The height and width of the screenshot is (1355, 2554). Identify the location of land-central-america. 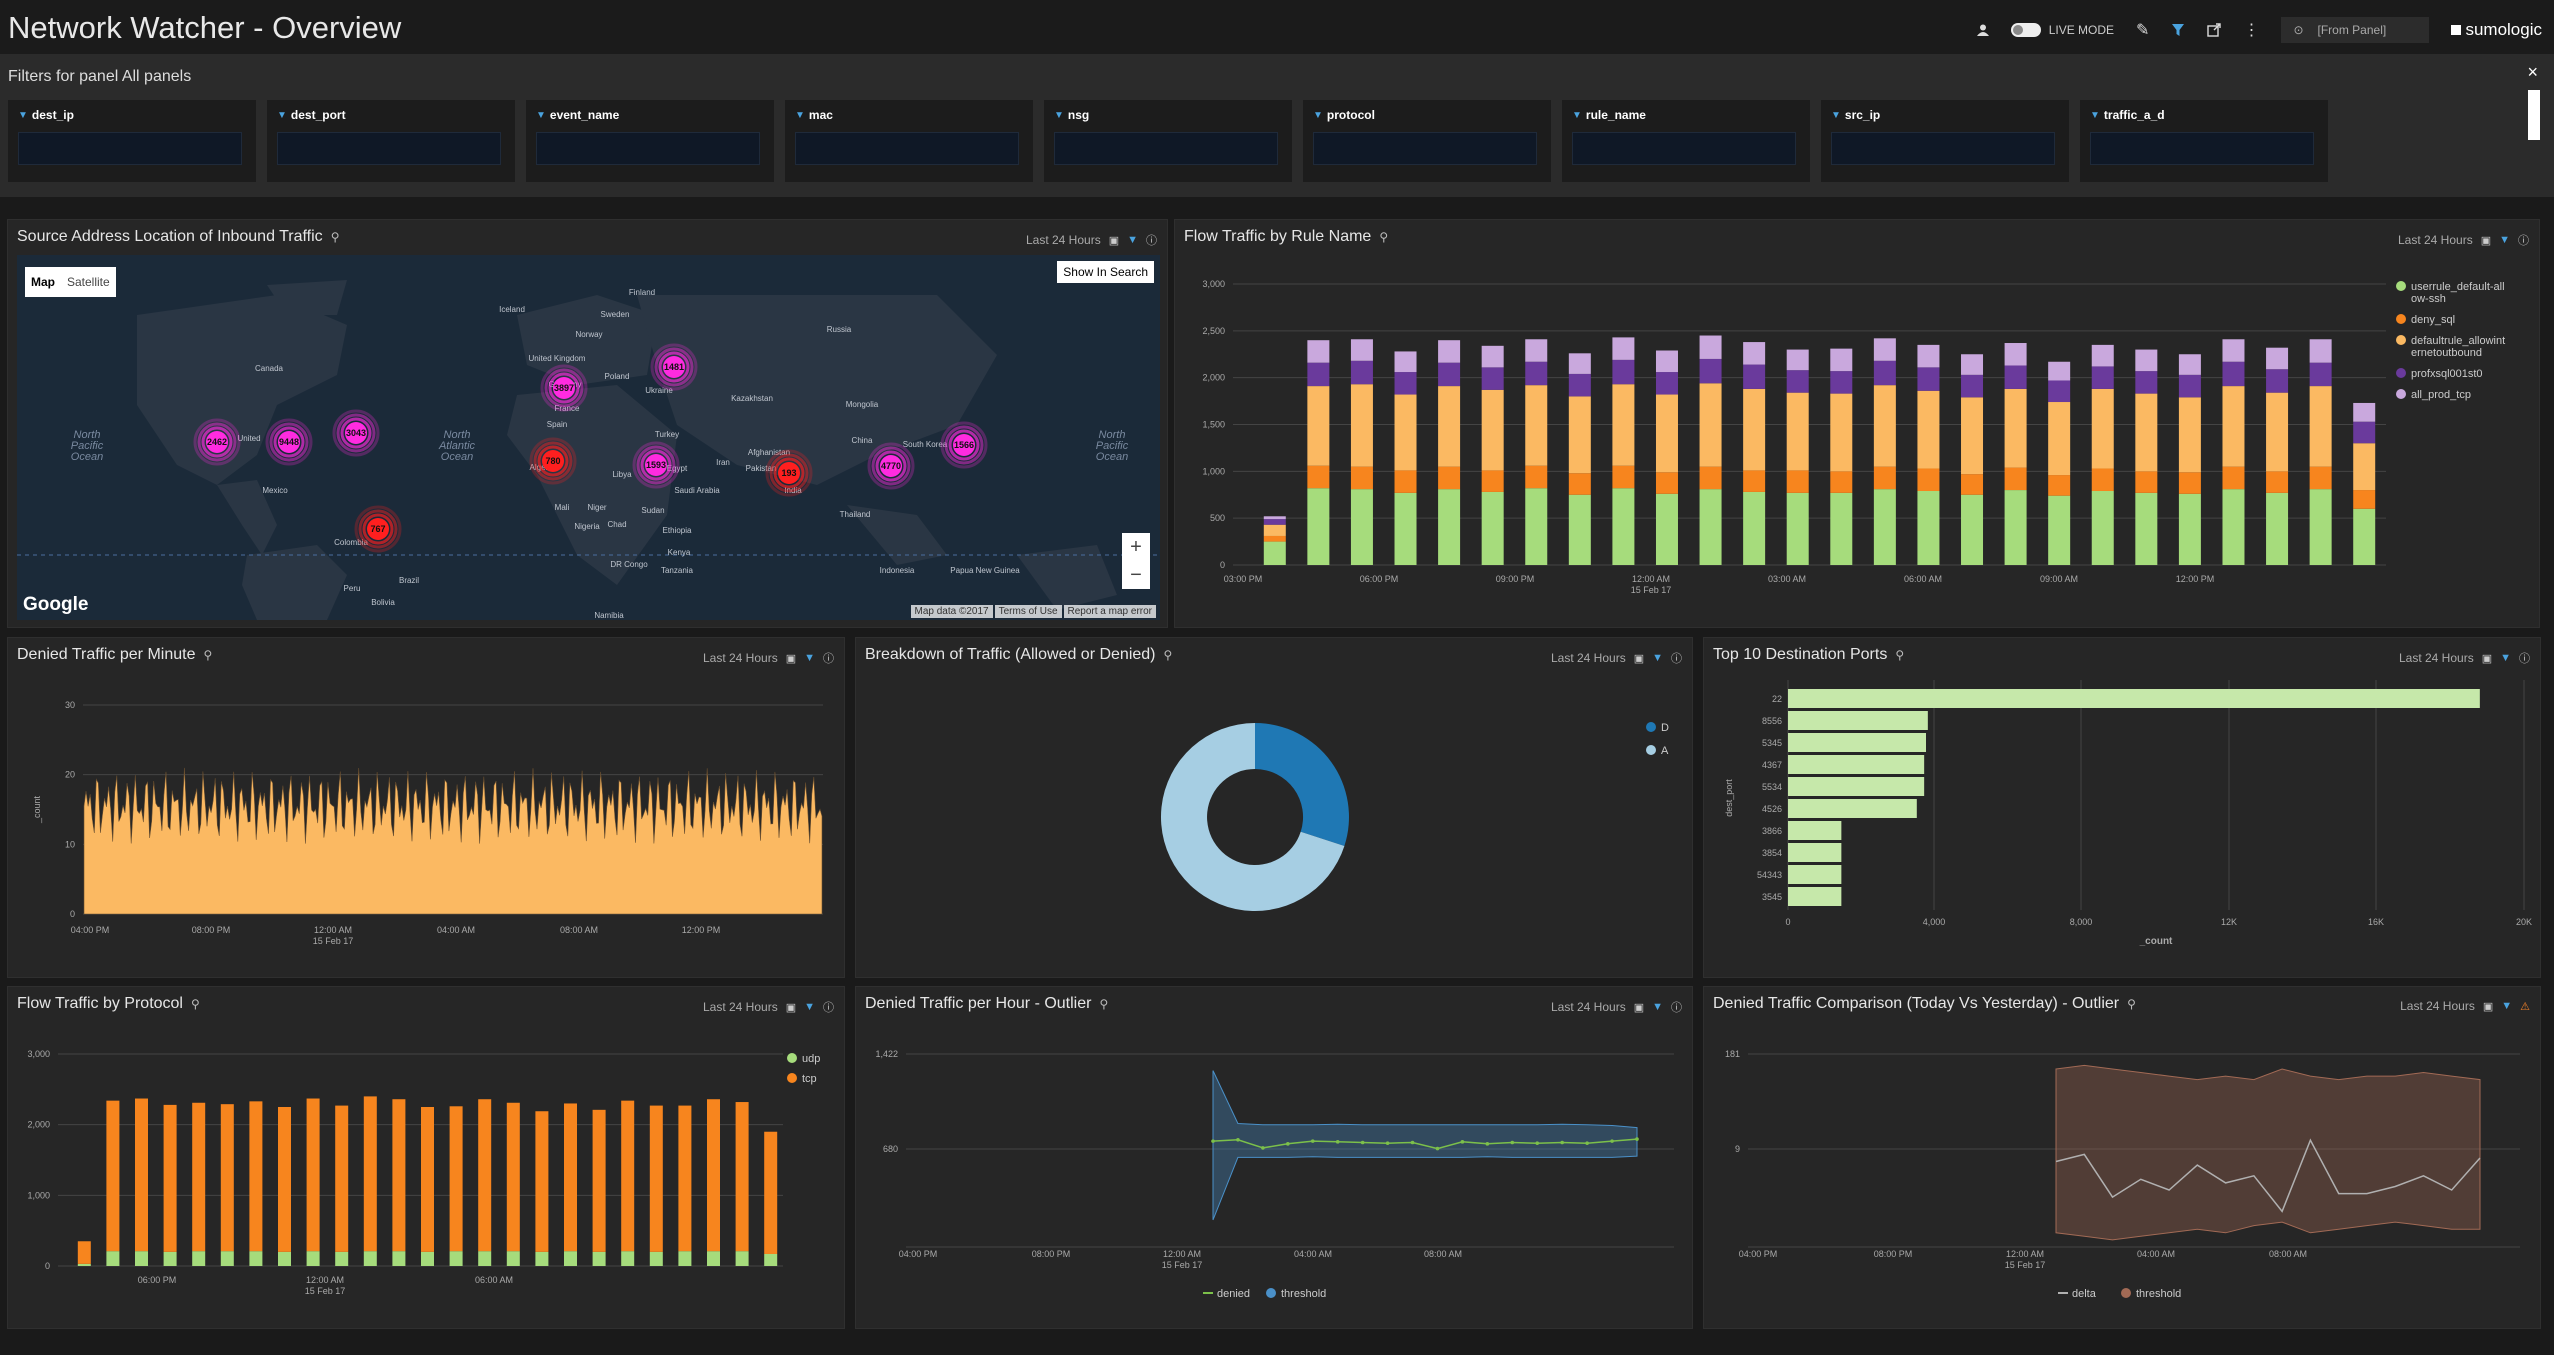
(247, 517).